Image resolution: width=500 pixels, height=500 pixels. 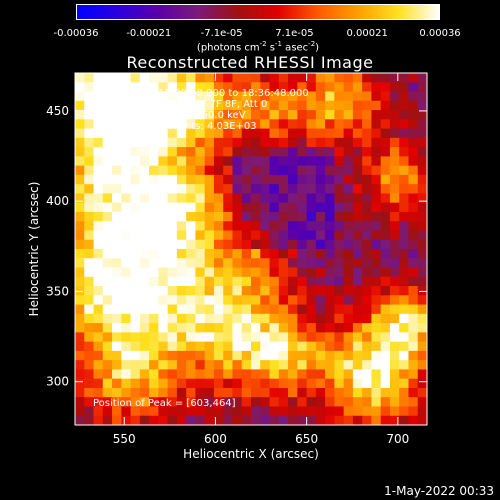 I want to click on info-detectors: Detectors: 3F 4F 5F 6F 7F 8F, Att 0, so click(x=180, y=104).